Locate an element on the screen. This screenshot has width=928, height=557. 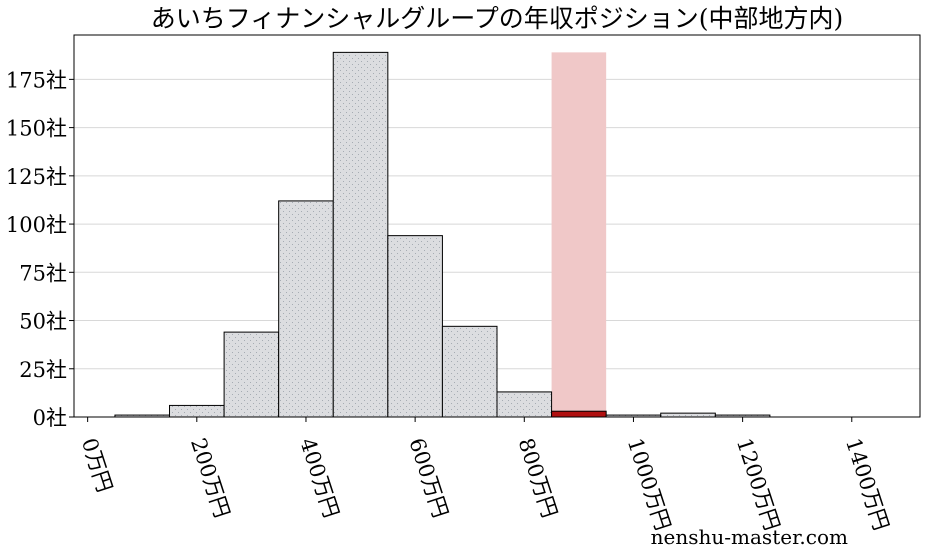
y-tick-label: 175社 is located at coordinates (36, 80).